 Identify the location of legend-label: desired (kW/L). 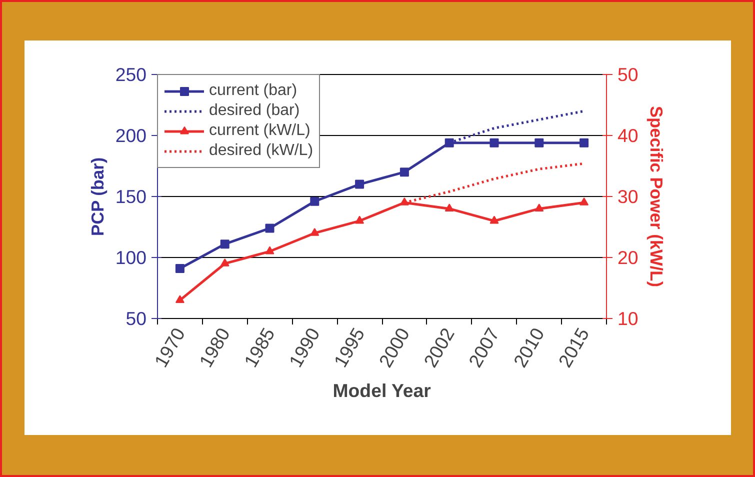
(261, 151).